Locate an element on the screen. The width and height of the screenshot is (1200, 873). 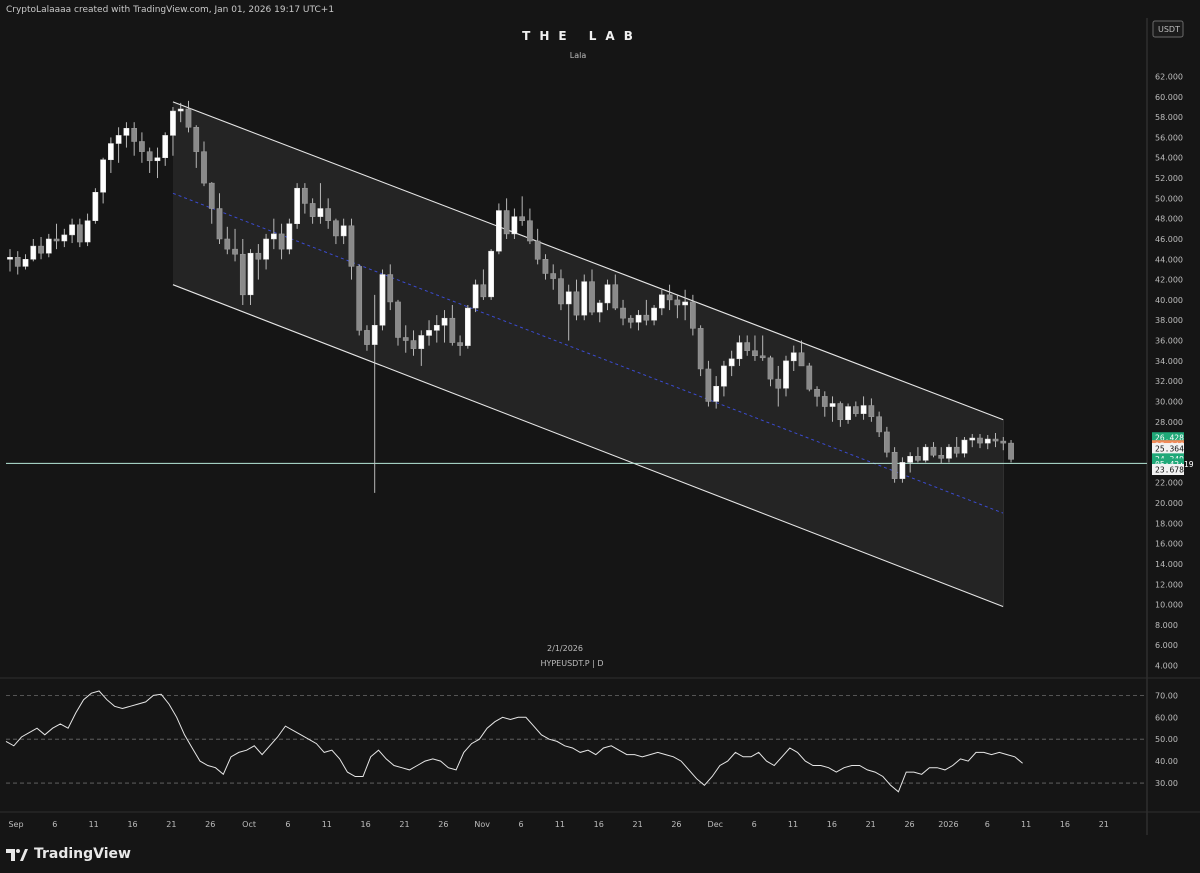
price-tick-label: 10.000 is located at coordinates (1169, 605).